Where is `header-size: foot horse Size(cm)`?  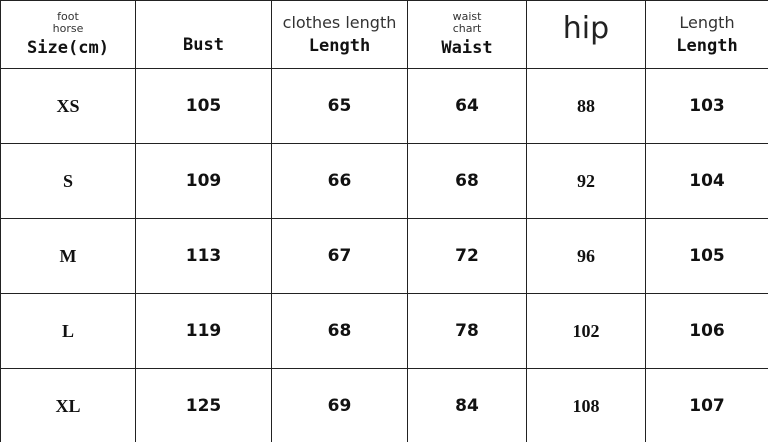
header-size: foot horse Size(cm) is located at coordinates (68, 34).